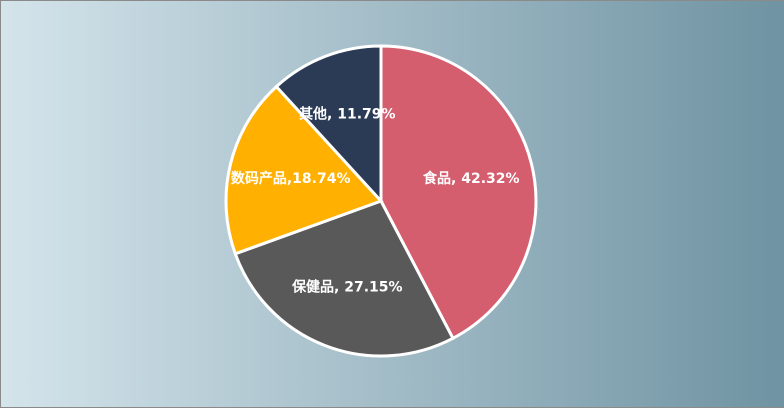 This screenshot has height=408, width=784. Describe the element at coordinates (291, 178) in the screenshot. I see `slice-label: 数码产品,18.74%` at that location.